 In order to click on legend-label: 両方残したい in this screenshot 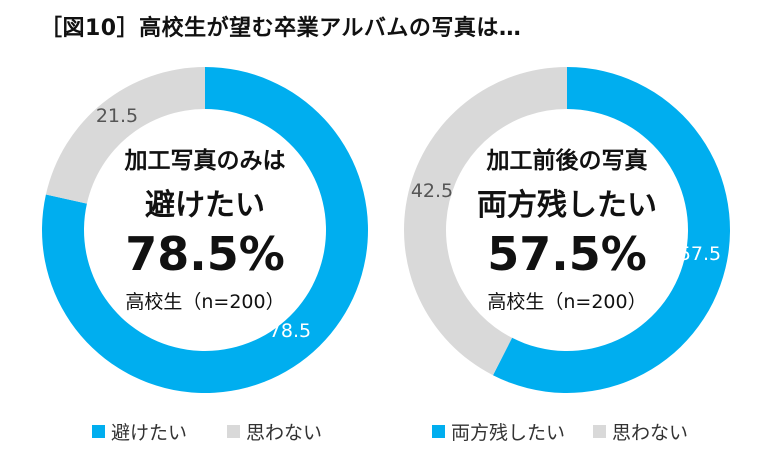, I will do `click(508, 433)`.